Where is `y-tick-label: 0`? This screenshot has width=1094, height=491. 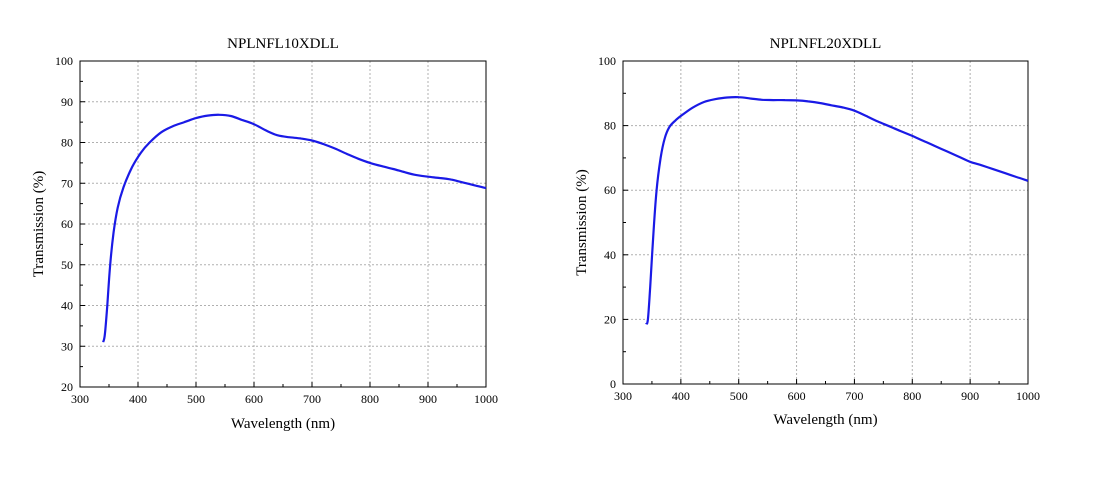
y-tick-label: 0 is located at coordinates (613, 384).